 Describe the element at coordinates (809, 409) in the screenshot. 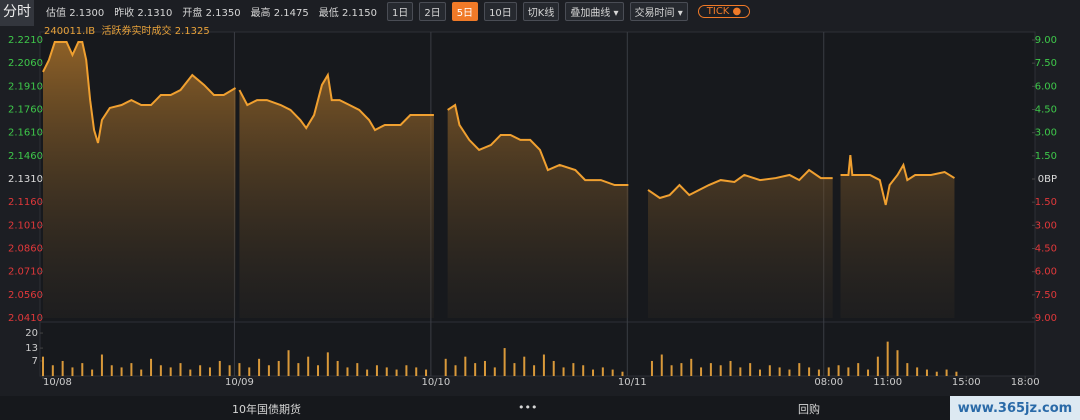

I see `footer-tab: 回购` at that location.